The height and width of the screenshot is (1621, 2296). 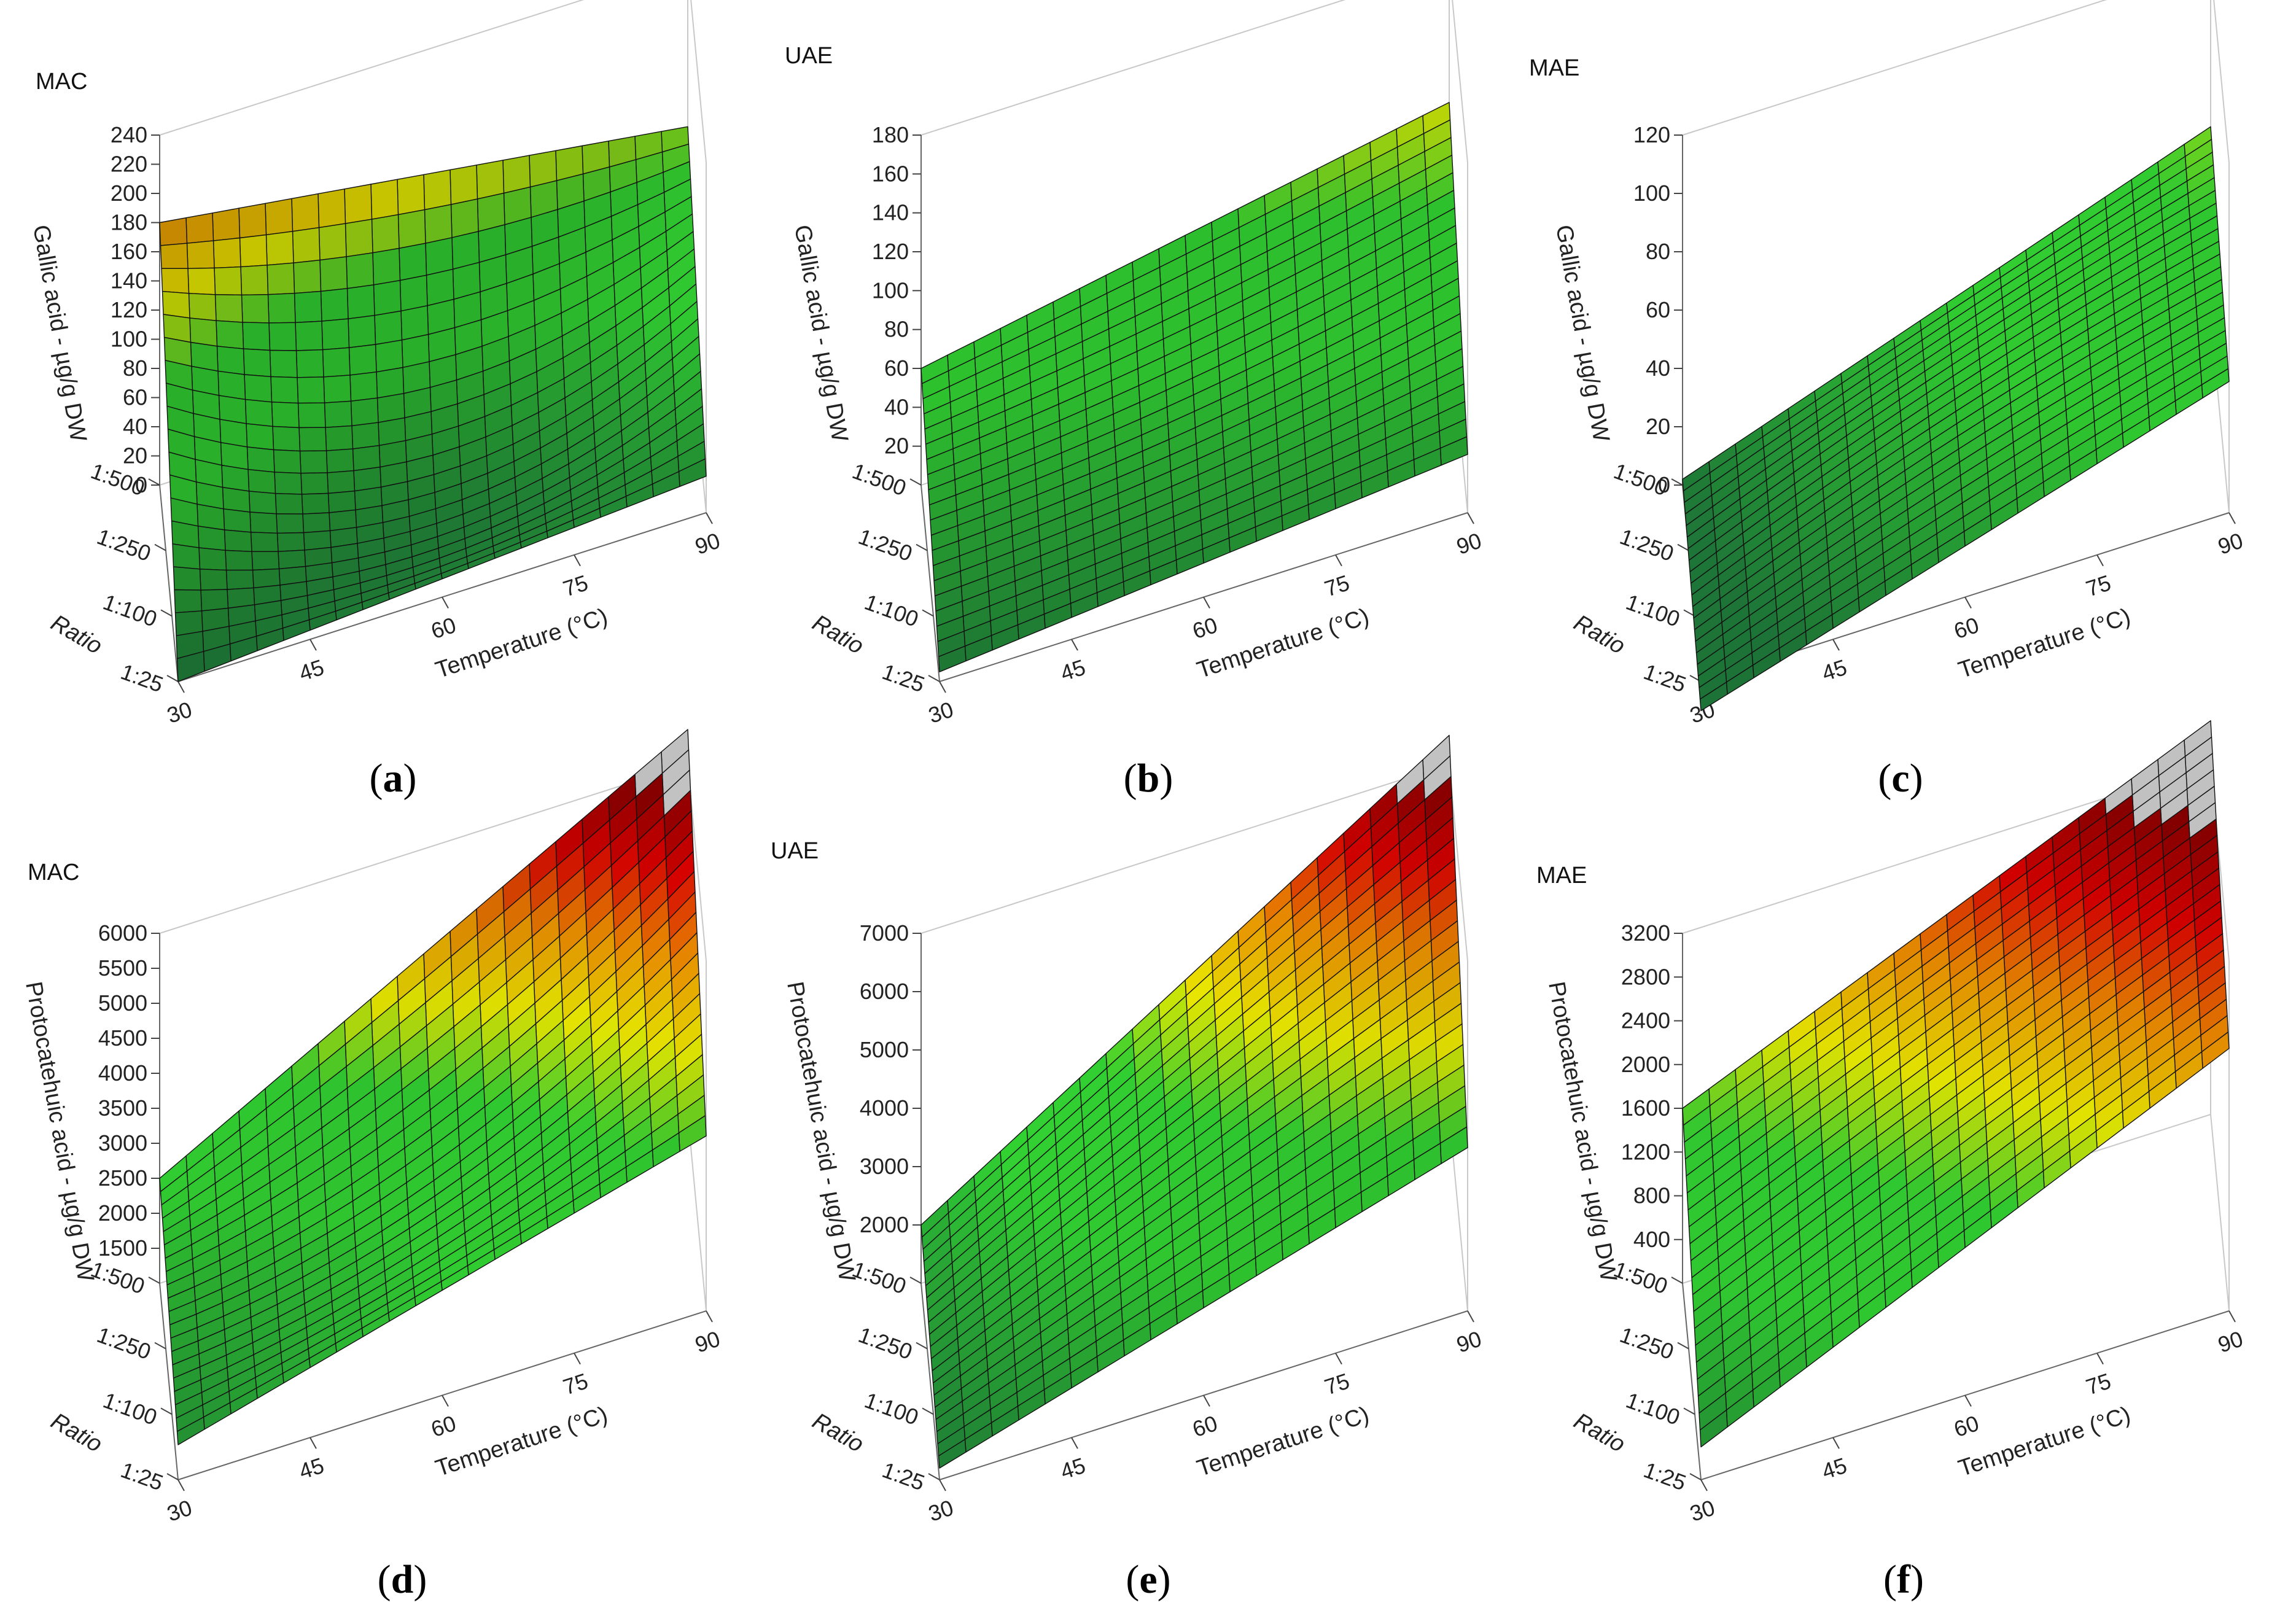 I want to click on surface-c, so click(x=1956, y=419).